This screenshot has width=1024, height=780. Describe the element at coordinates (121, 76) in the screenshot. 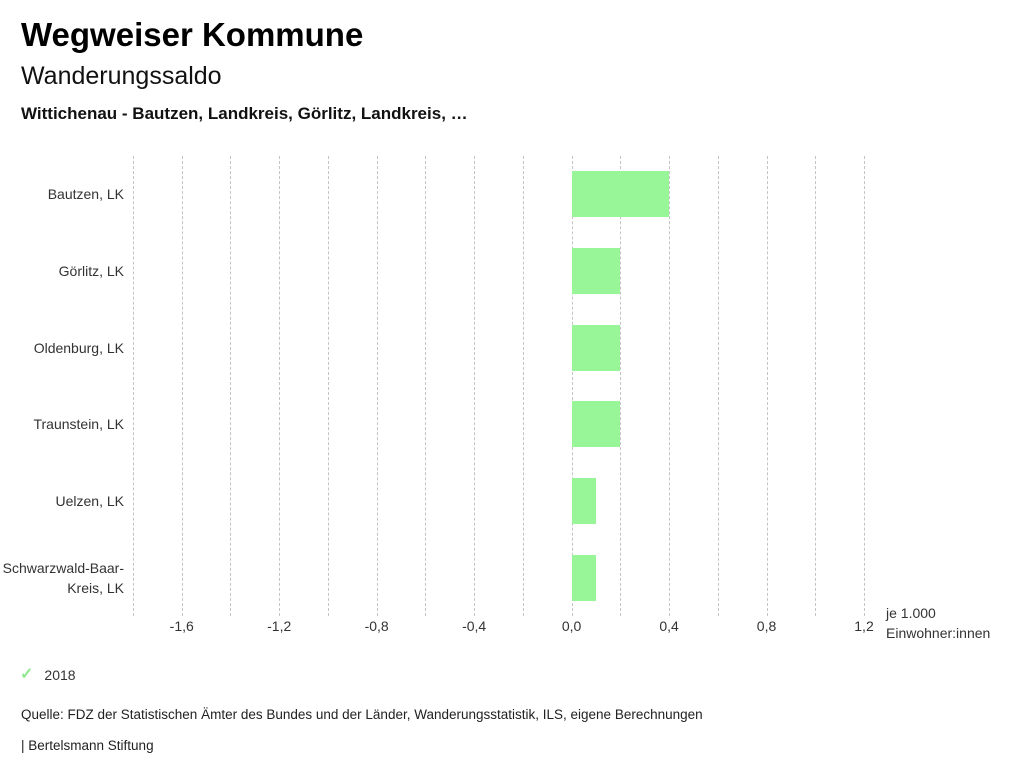

I see `chart-title: Wanderungssaldo` at that location.